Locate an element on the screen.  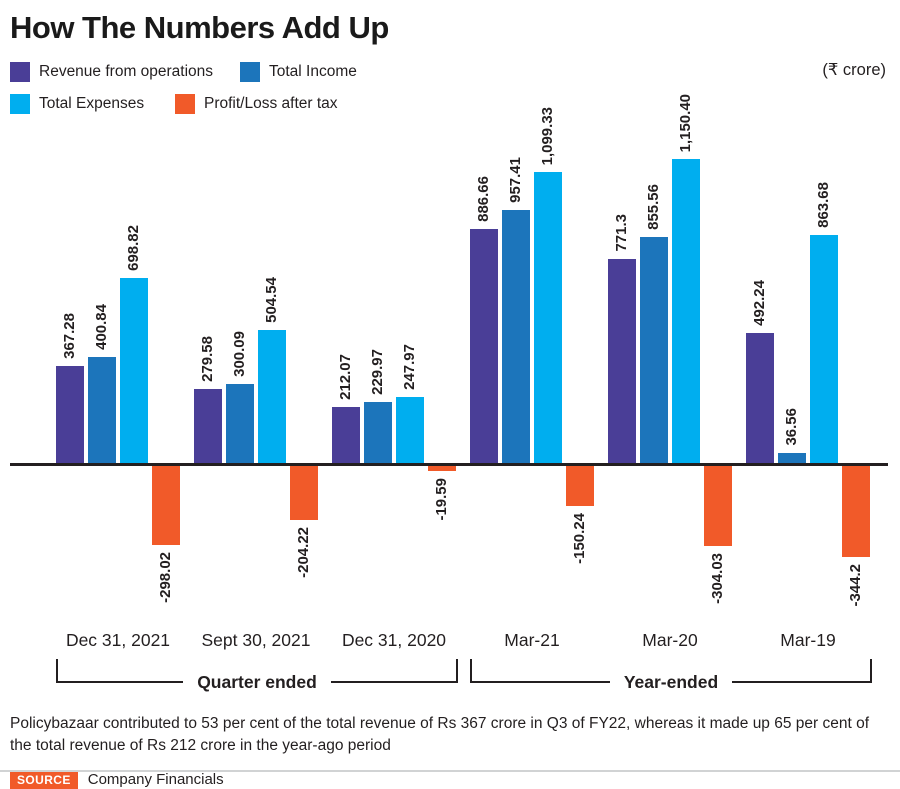
bar-cell: 247.97 is located at coordinates (410, 370).